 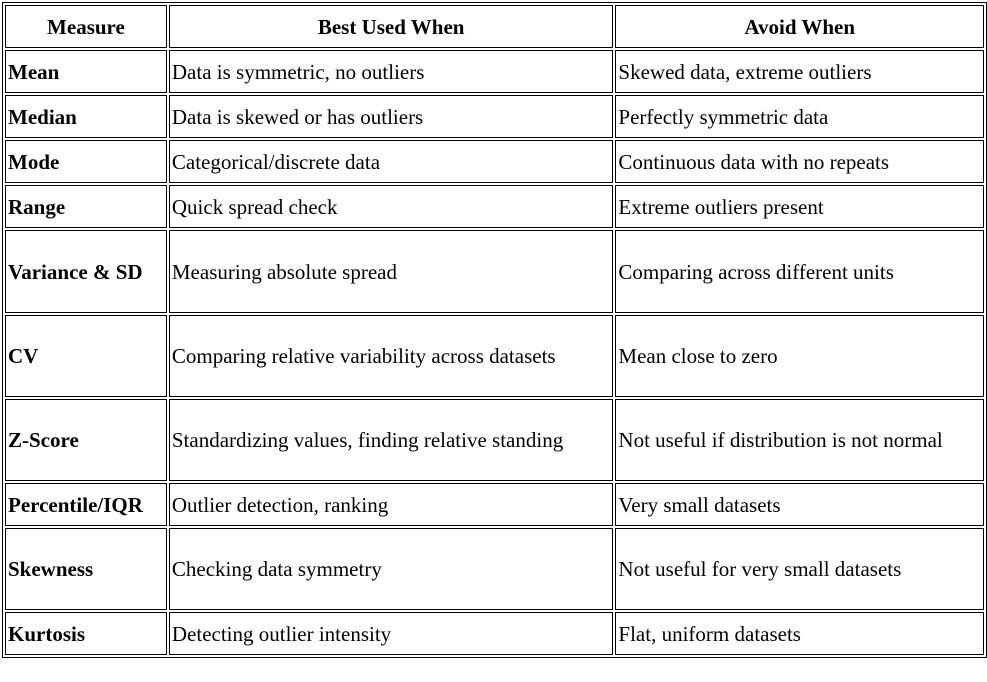 I want to click on avoid-cell: Not useful if distribution is not normal, so click(x=799, y=440).